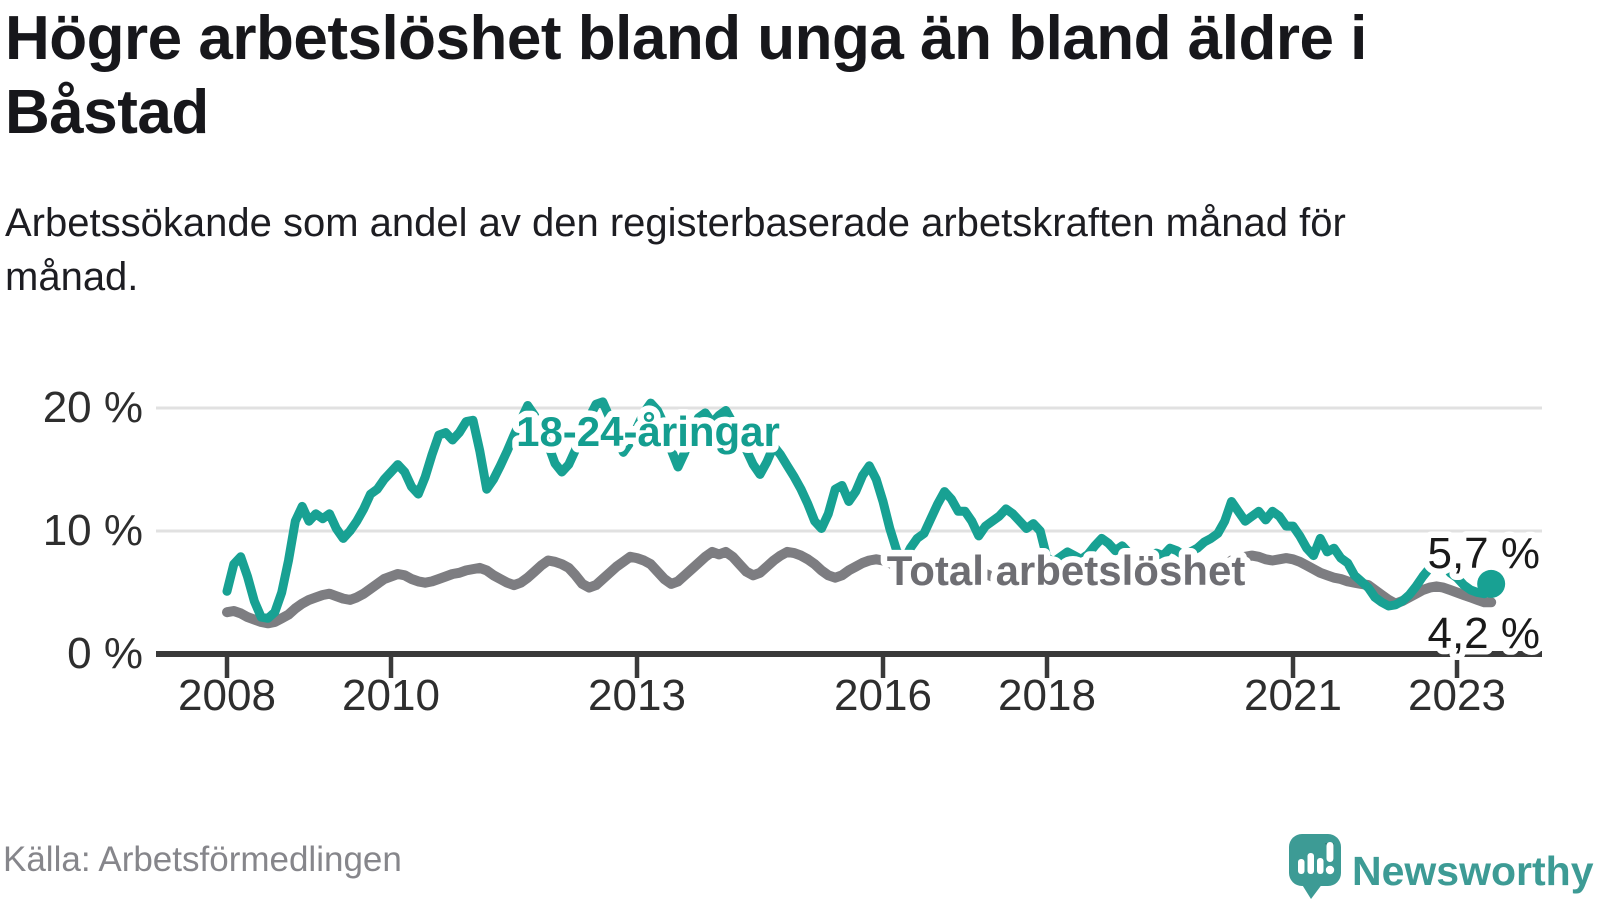  What do you see at coordinates (1457, 695) in the screenshot?
I see `x-axis-label-2023: 2023` at bounding box center [1457, 695].